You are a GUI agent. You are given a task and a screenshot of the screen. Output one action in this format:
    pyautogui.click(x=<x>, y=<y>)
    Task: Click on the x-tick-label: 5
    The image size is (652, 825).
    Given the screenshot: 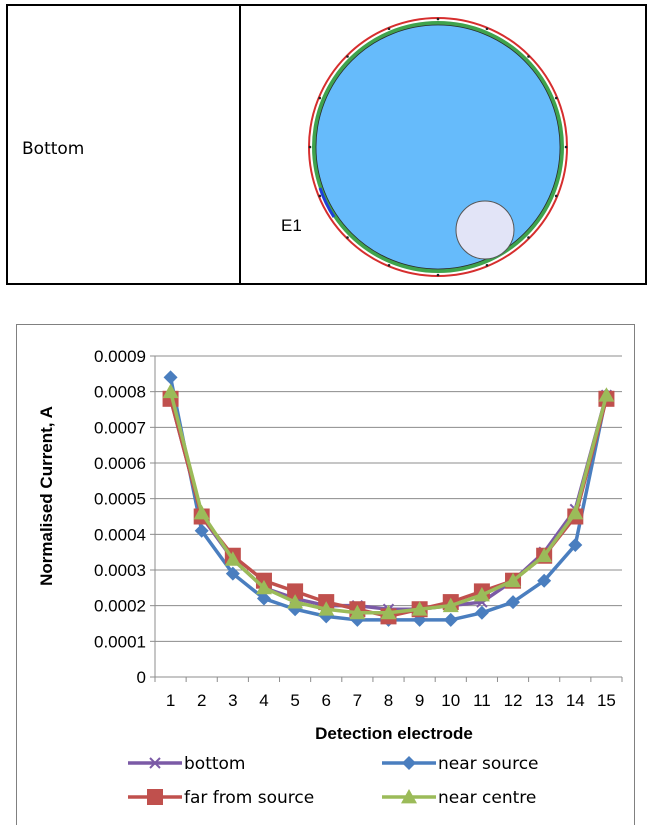 What is the action you would take?
    pyautogui.click(x=294, y=700)
    